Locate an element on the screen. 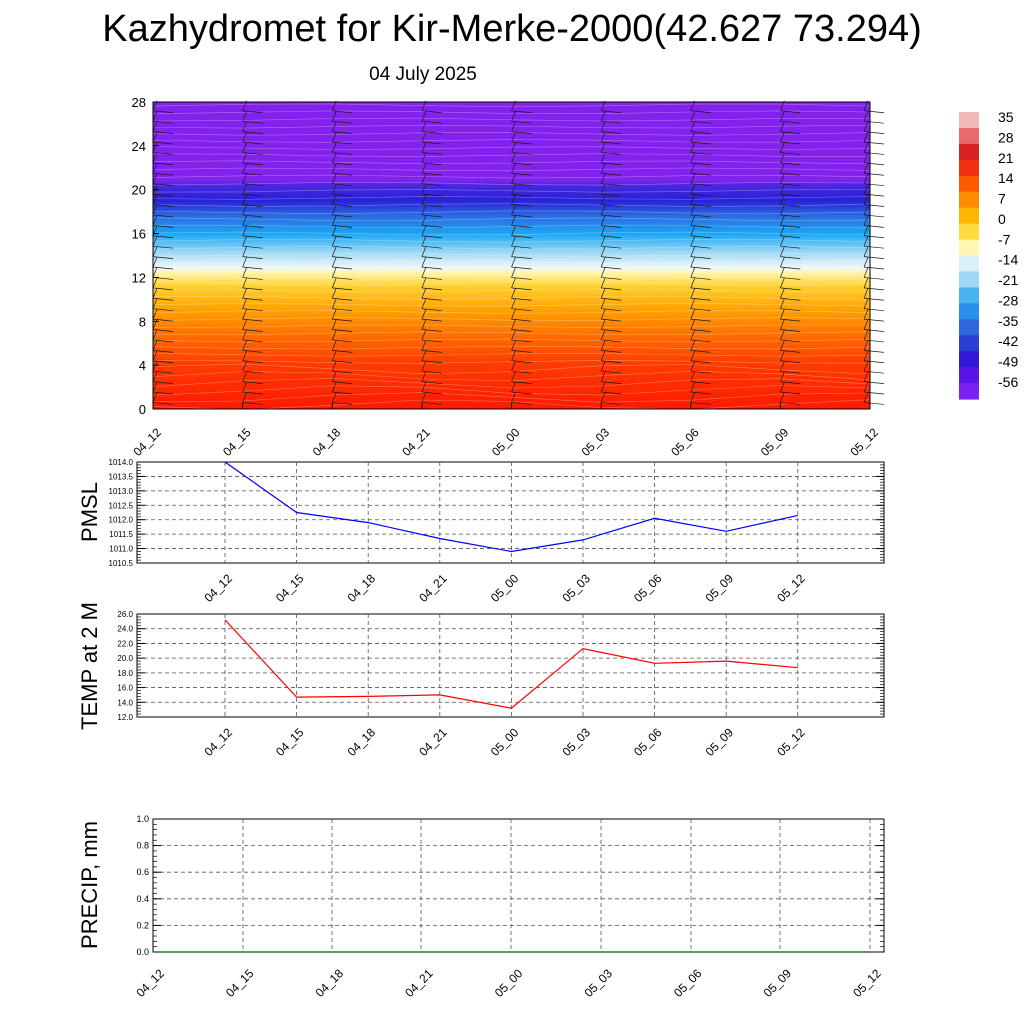  colorbar-label: -49 is located at coordinates (1008, 362).